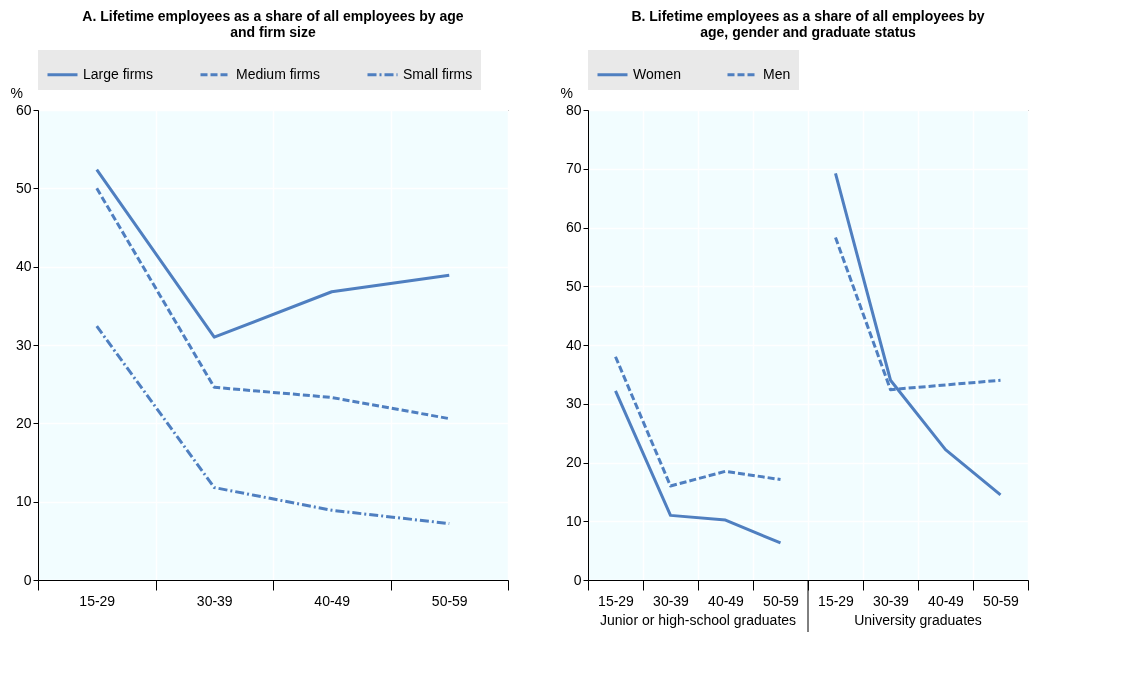 The image size is (1138, 699). Describe the element at coordinates (438, 73) in the screenshot. I see `legend-label: Small firms` at that location.